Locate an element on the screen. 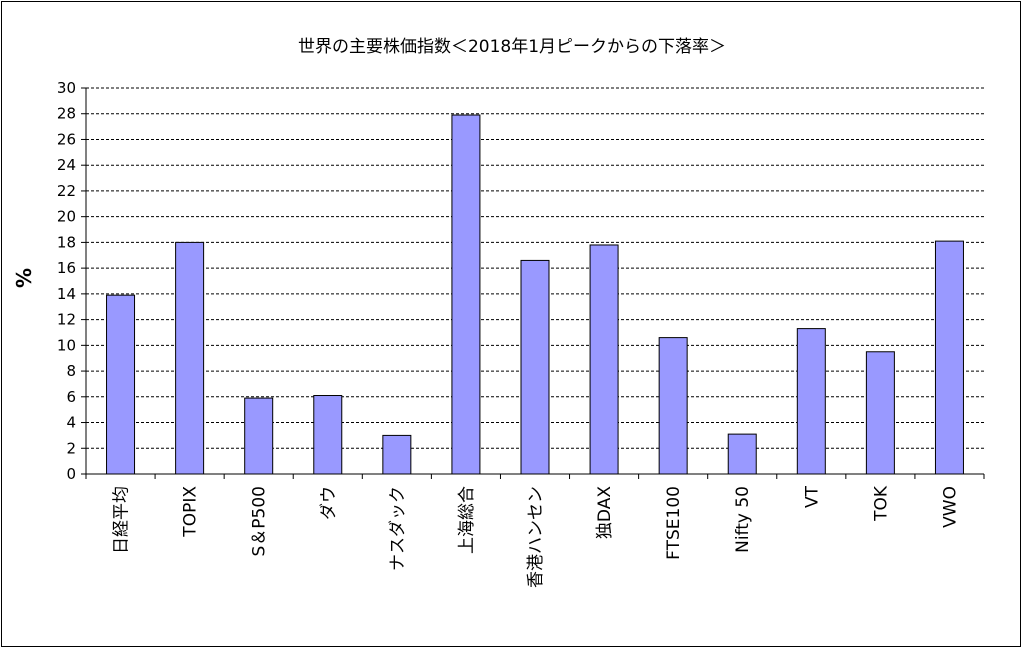 This screenshot has width=1024, height=650. y-tick-label: 4 is located at coordinates (71, 423).